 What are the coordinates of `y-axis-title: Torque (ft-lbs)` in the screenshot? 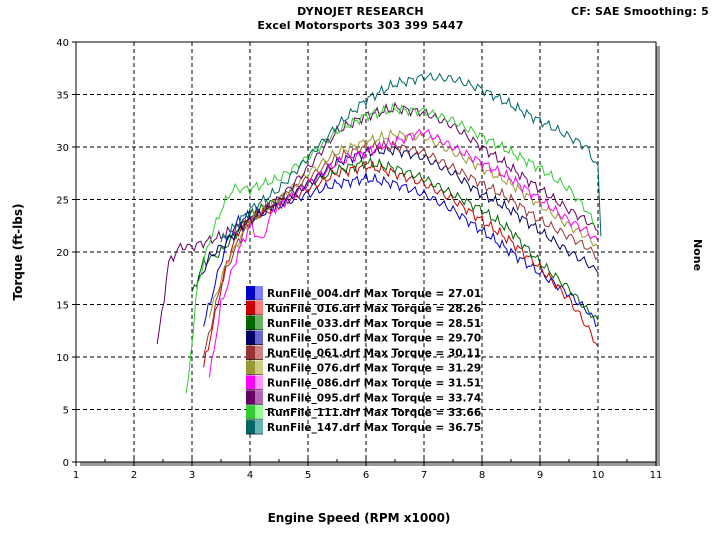 It's located at (18, 252).